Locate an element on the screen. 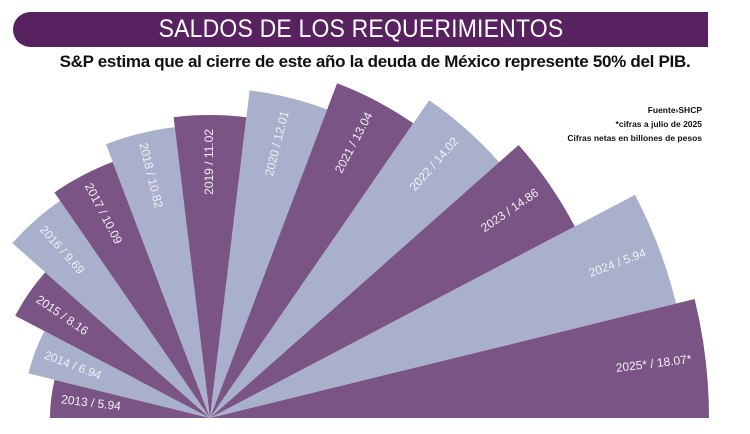 The width and height of the screenshot is (750, 434). wedge-2013 is located at coordinates (130, 398).